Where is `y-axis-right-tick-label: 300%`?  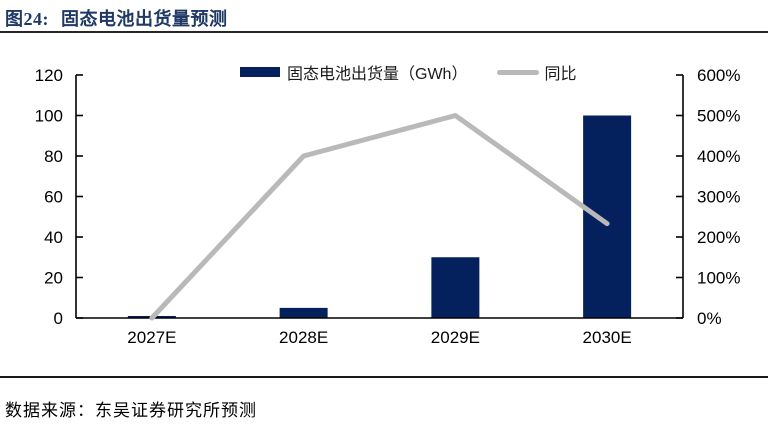 y-axis-right-tick-label: 300% is located at coordinates (718, 197).